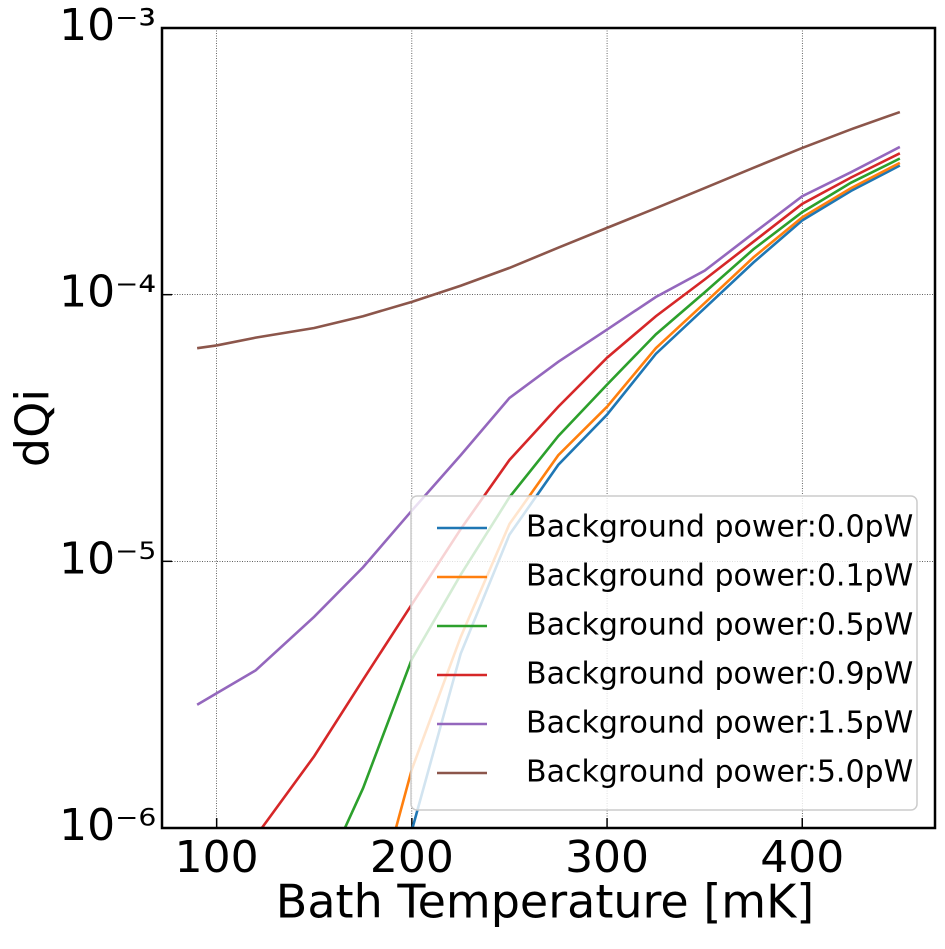 The image size is (945, 949). What do you see at coordinates (107, 25) in the screenshot?
I see `y-tick-label: 10⁻³` at bounding box center [107, 25].